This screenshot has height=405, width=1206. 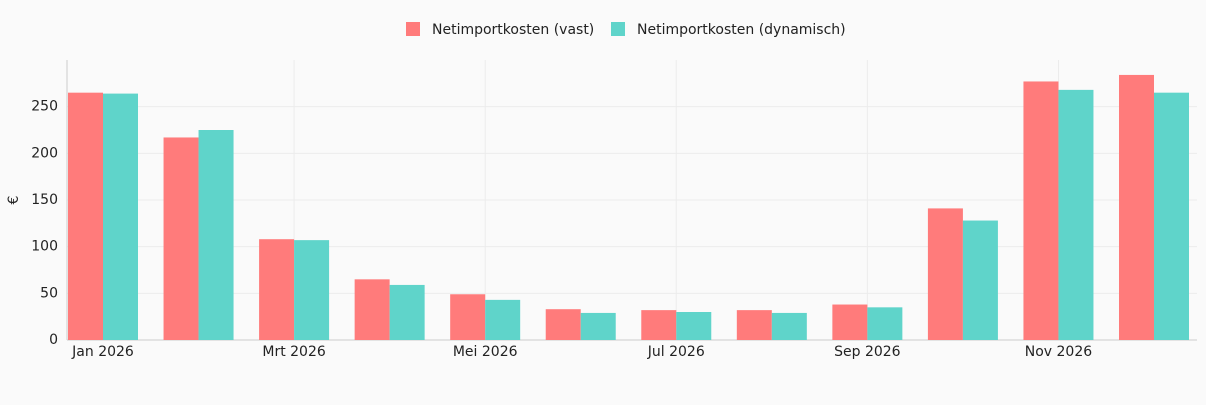 What do you see at coordinates (741, 30) in the screenshot?
I see `legend-label: Netimportkosten (dynamisch)` at bounding box center [741, 30].